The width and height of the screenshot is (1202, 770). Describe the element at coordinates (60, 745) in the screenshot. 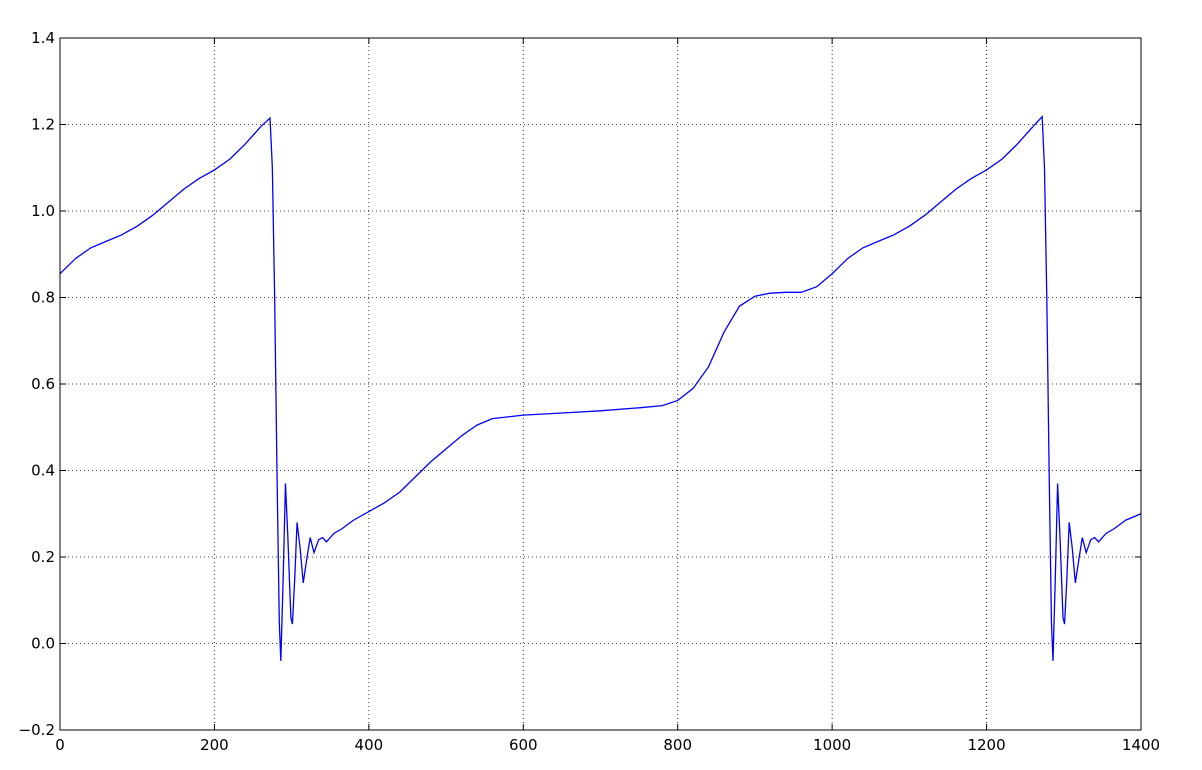

I see `x-tick-label: 0` at that location.